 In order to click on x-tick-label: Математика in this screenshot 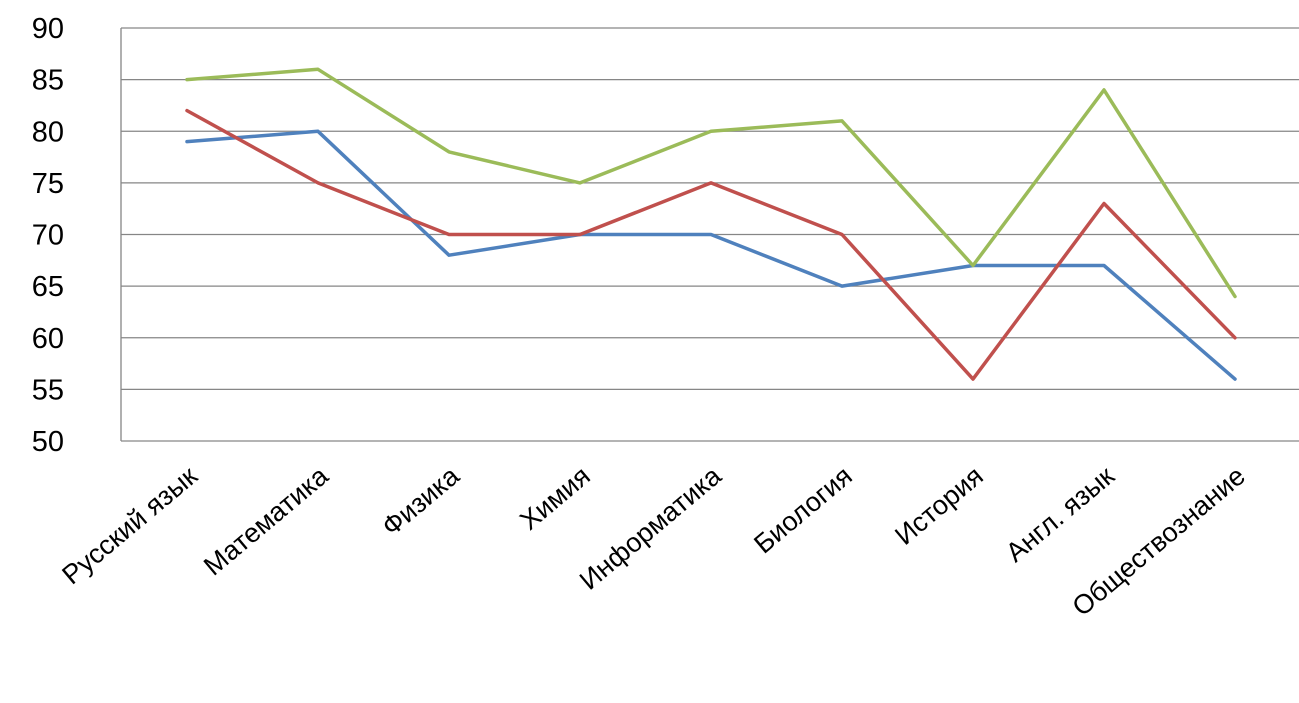, I will do `click(266, 520)`.